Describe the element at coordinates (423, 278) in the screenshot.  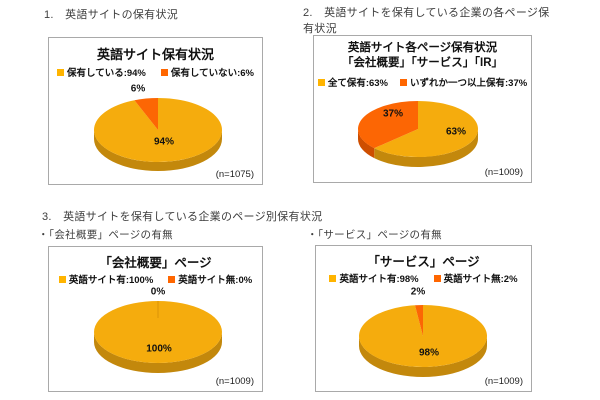
I see `legend: 英語サイト有:98% 英語サイト無:2%` at that location.